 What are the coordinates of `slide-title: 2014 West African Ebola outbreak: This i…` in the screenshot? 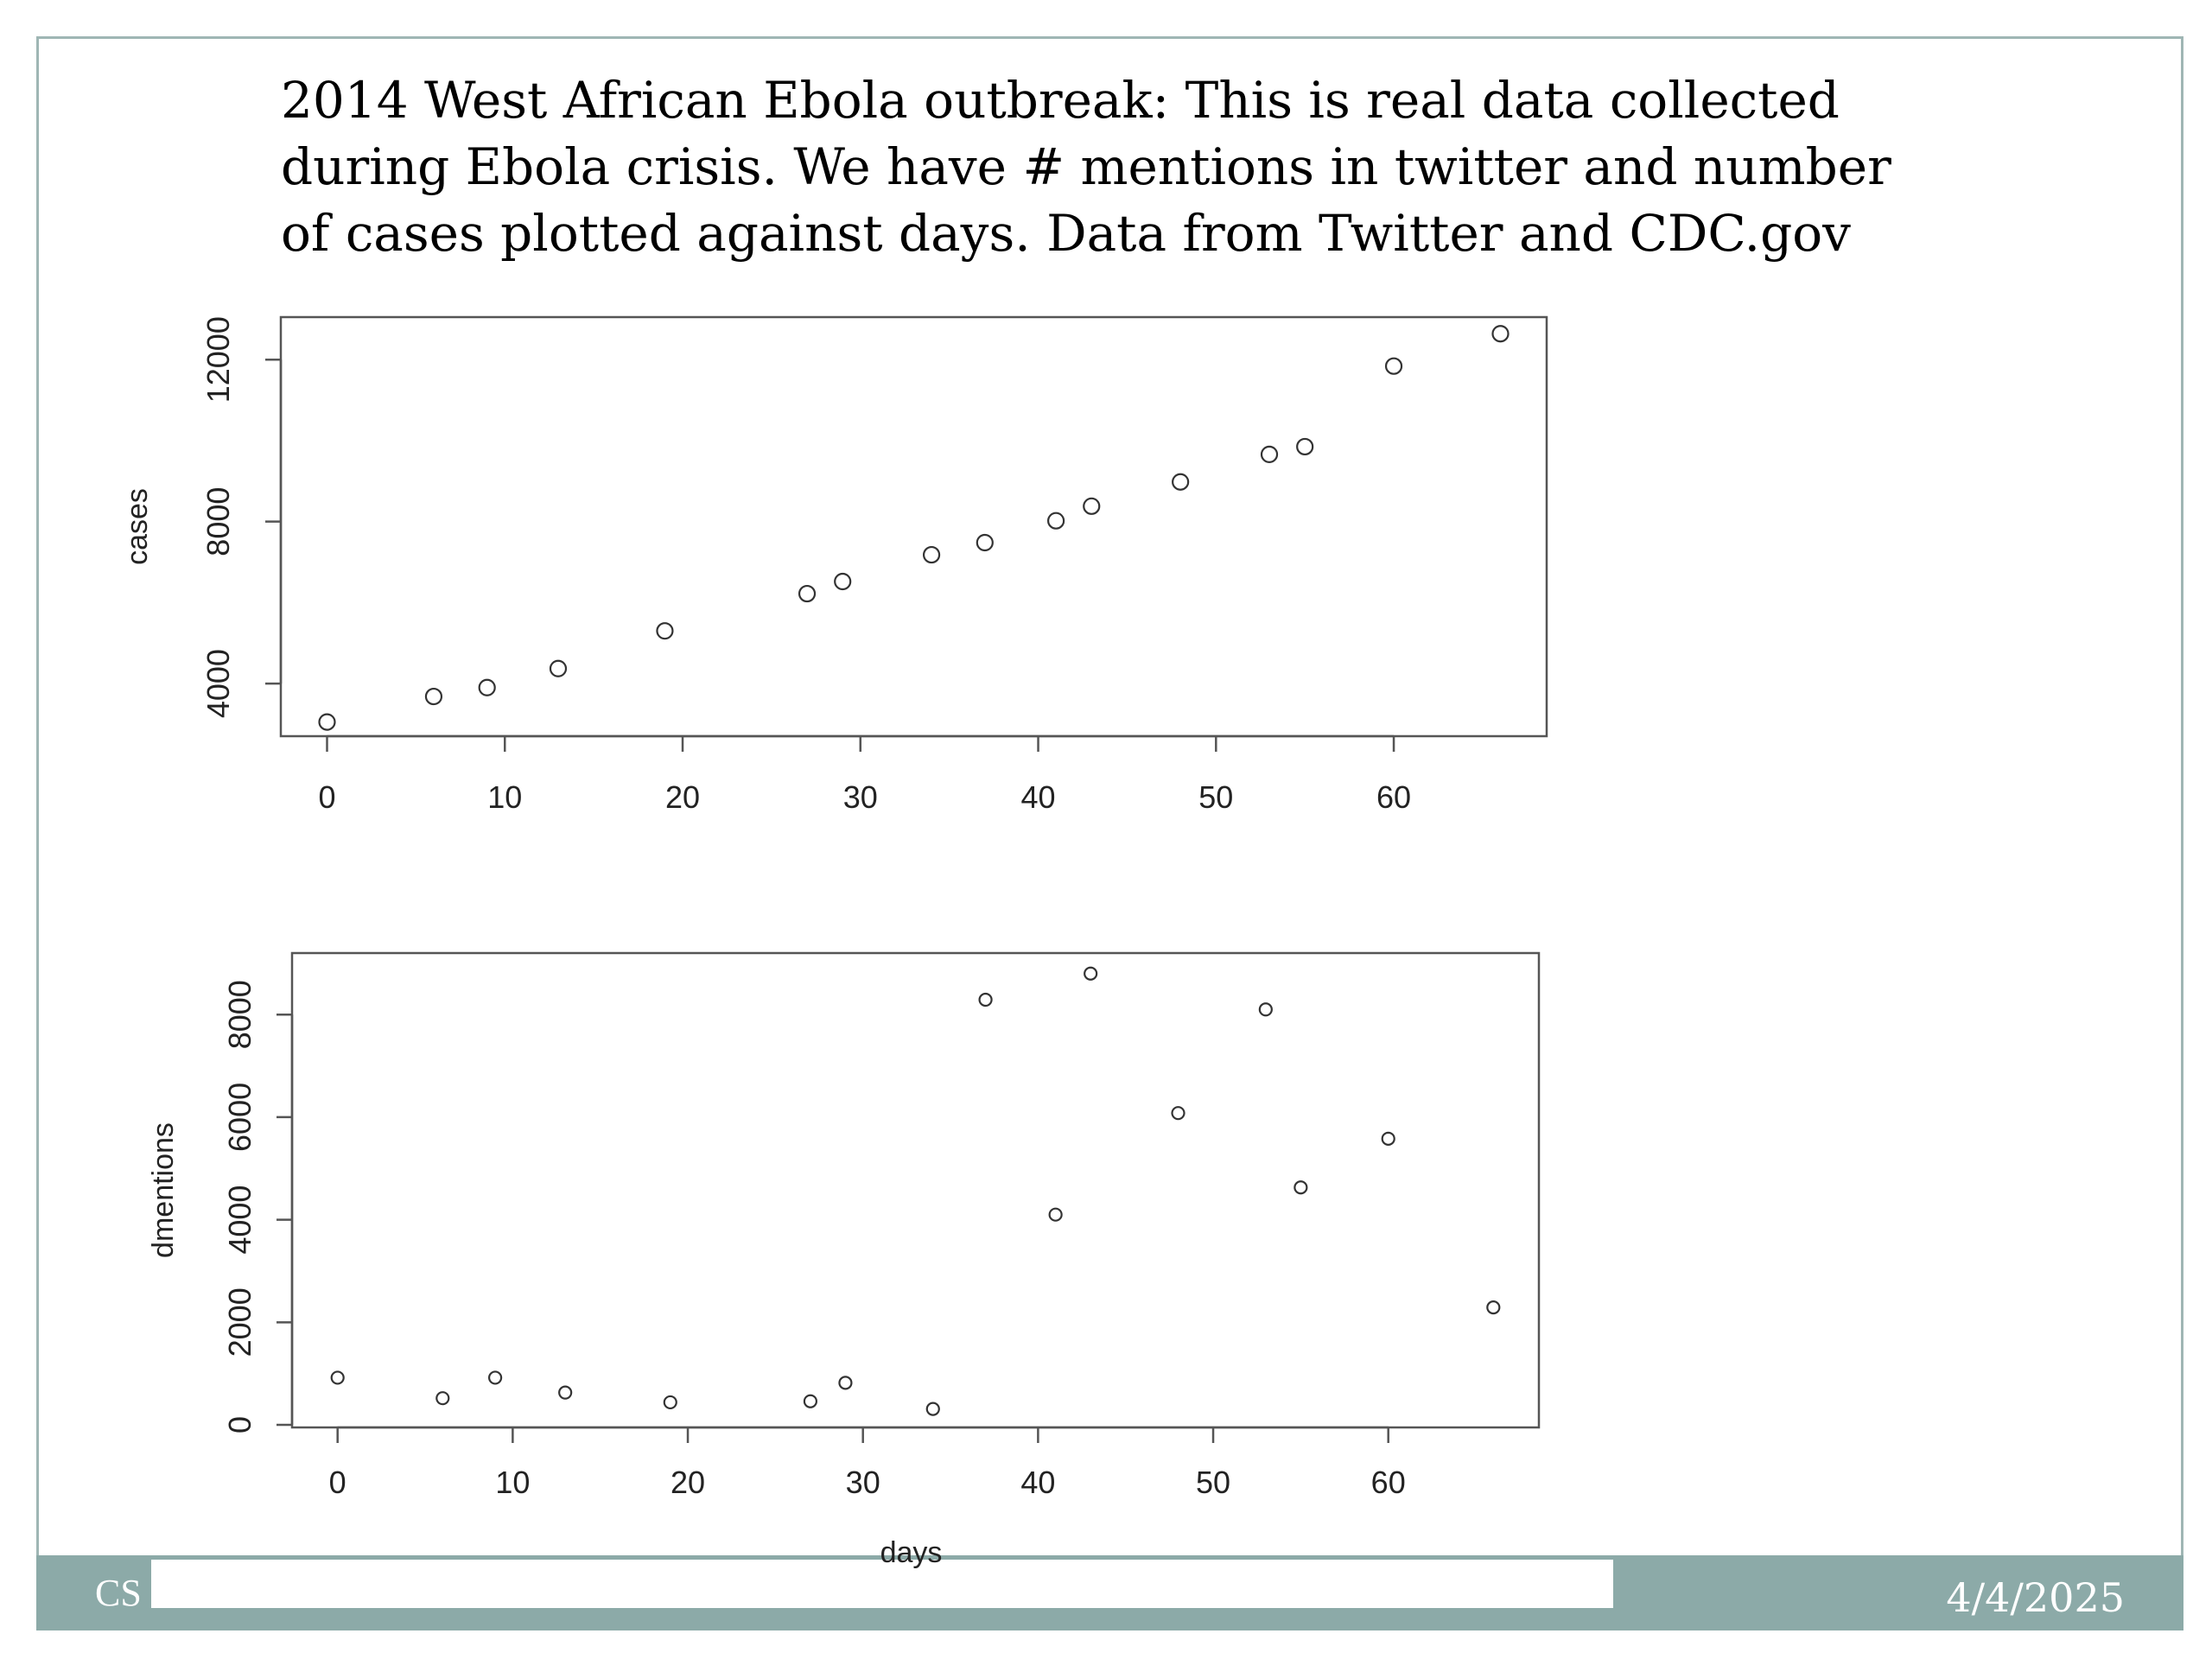 It's located at (1086, 167).